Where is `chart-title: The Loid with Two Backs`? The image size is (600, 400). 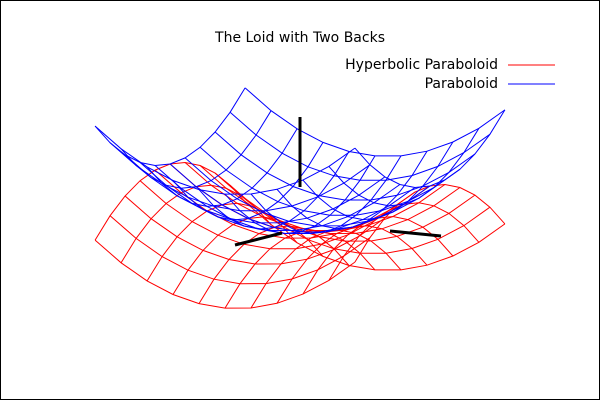 chart-title: The Loid with Two Backs is located at coordinates (299, 38).